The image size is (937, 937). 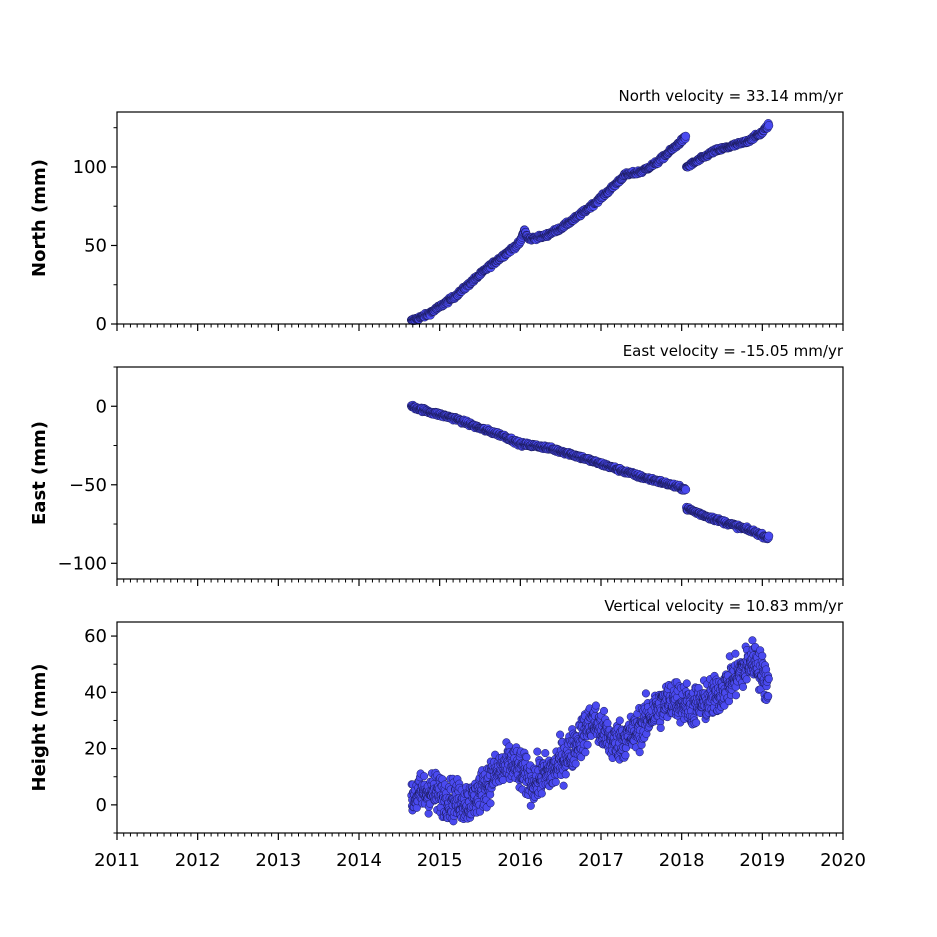 I want to click on y-tick-label: 100, so click(x=90, y=167).